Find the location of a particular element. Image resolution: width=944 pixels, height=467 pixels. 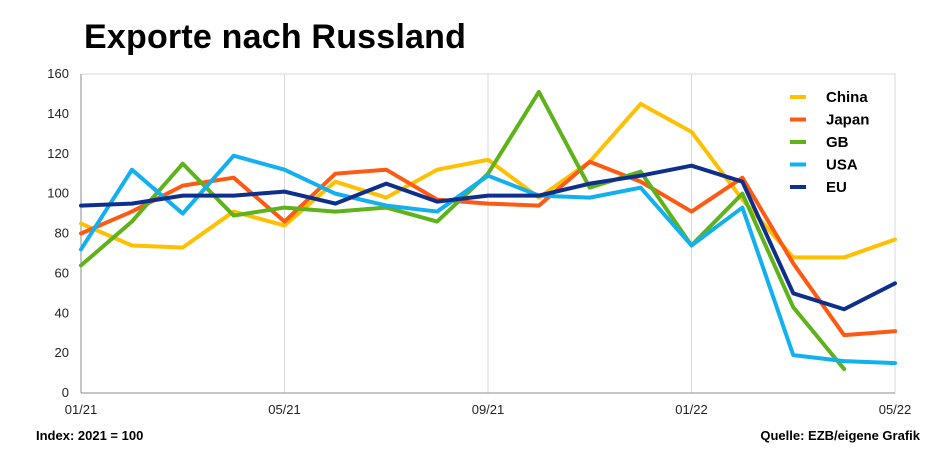

x-axis-tick-labels: 01/21 05/21 09/21 01/22 05/22 is located at coordinates (488, 409).